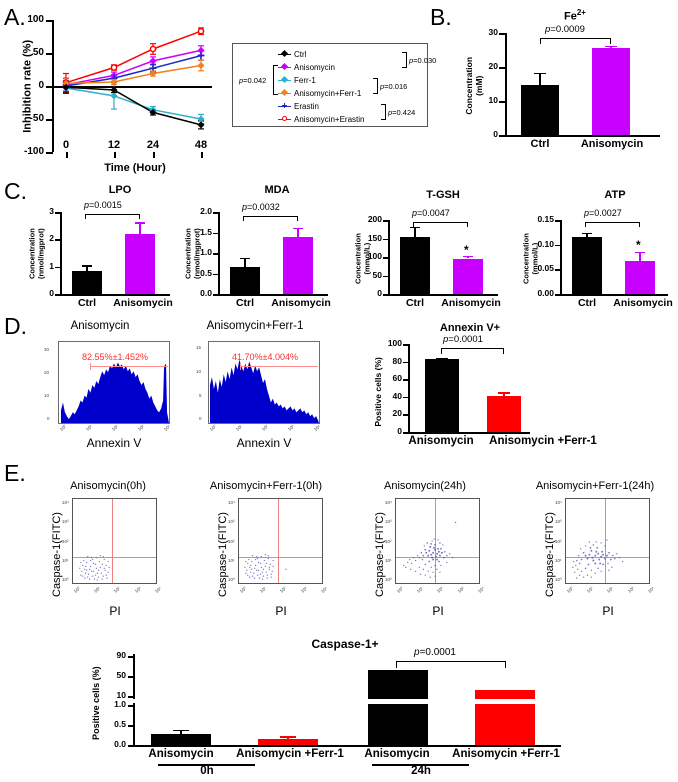 The height and width of the screenshot is (782, 678). Describe the element at coordinates (587, 265) in the screenshot. I see `panelC4-bar-ctrl` at that location.